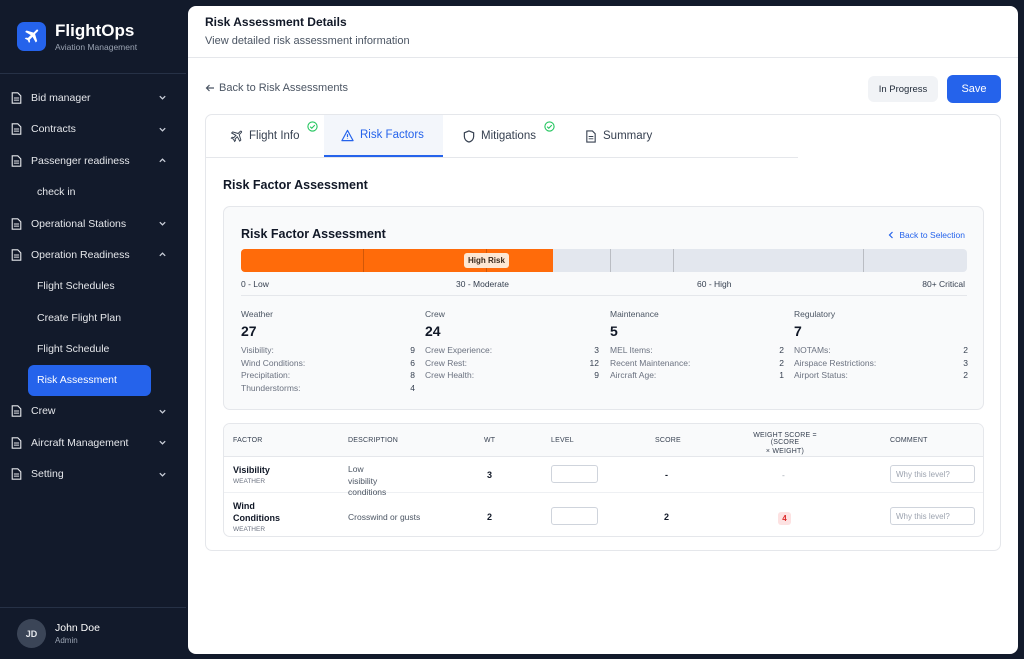 The image size is (1024, 659). Describe the element at coordinates (31, 36) in the screenshot. I see `plane-logo-icon` at that location.